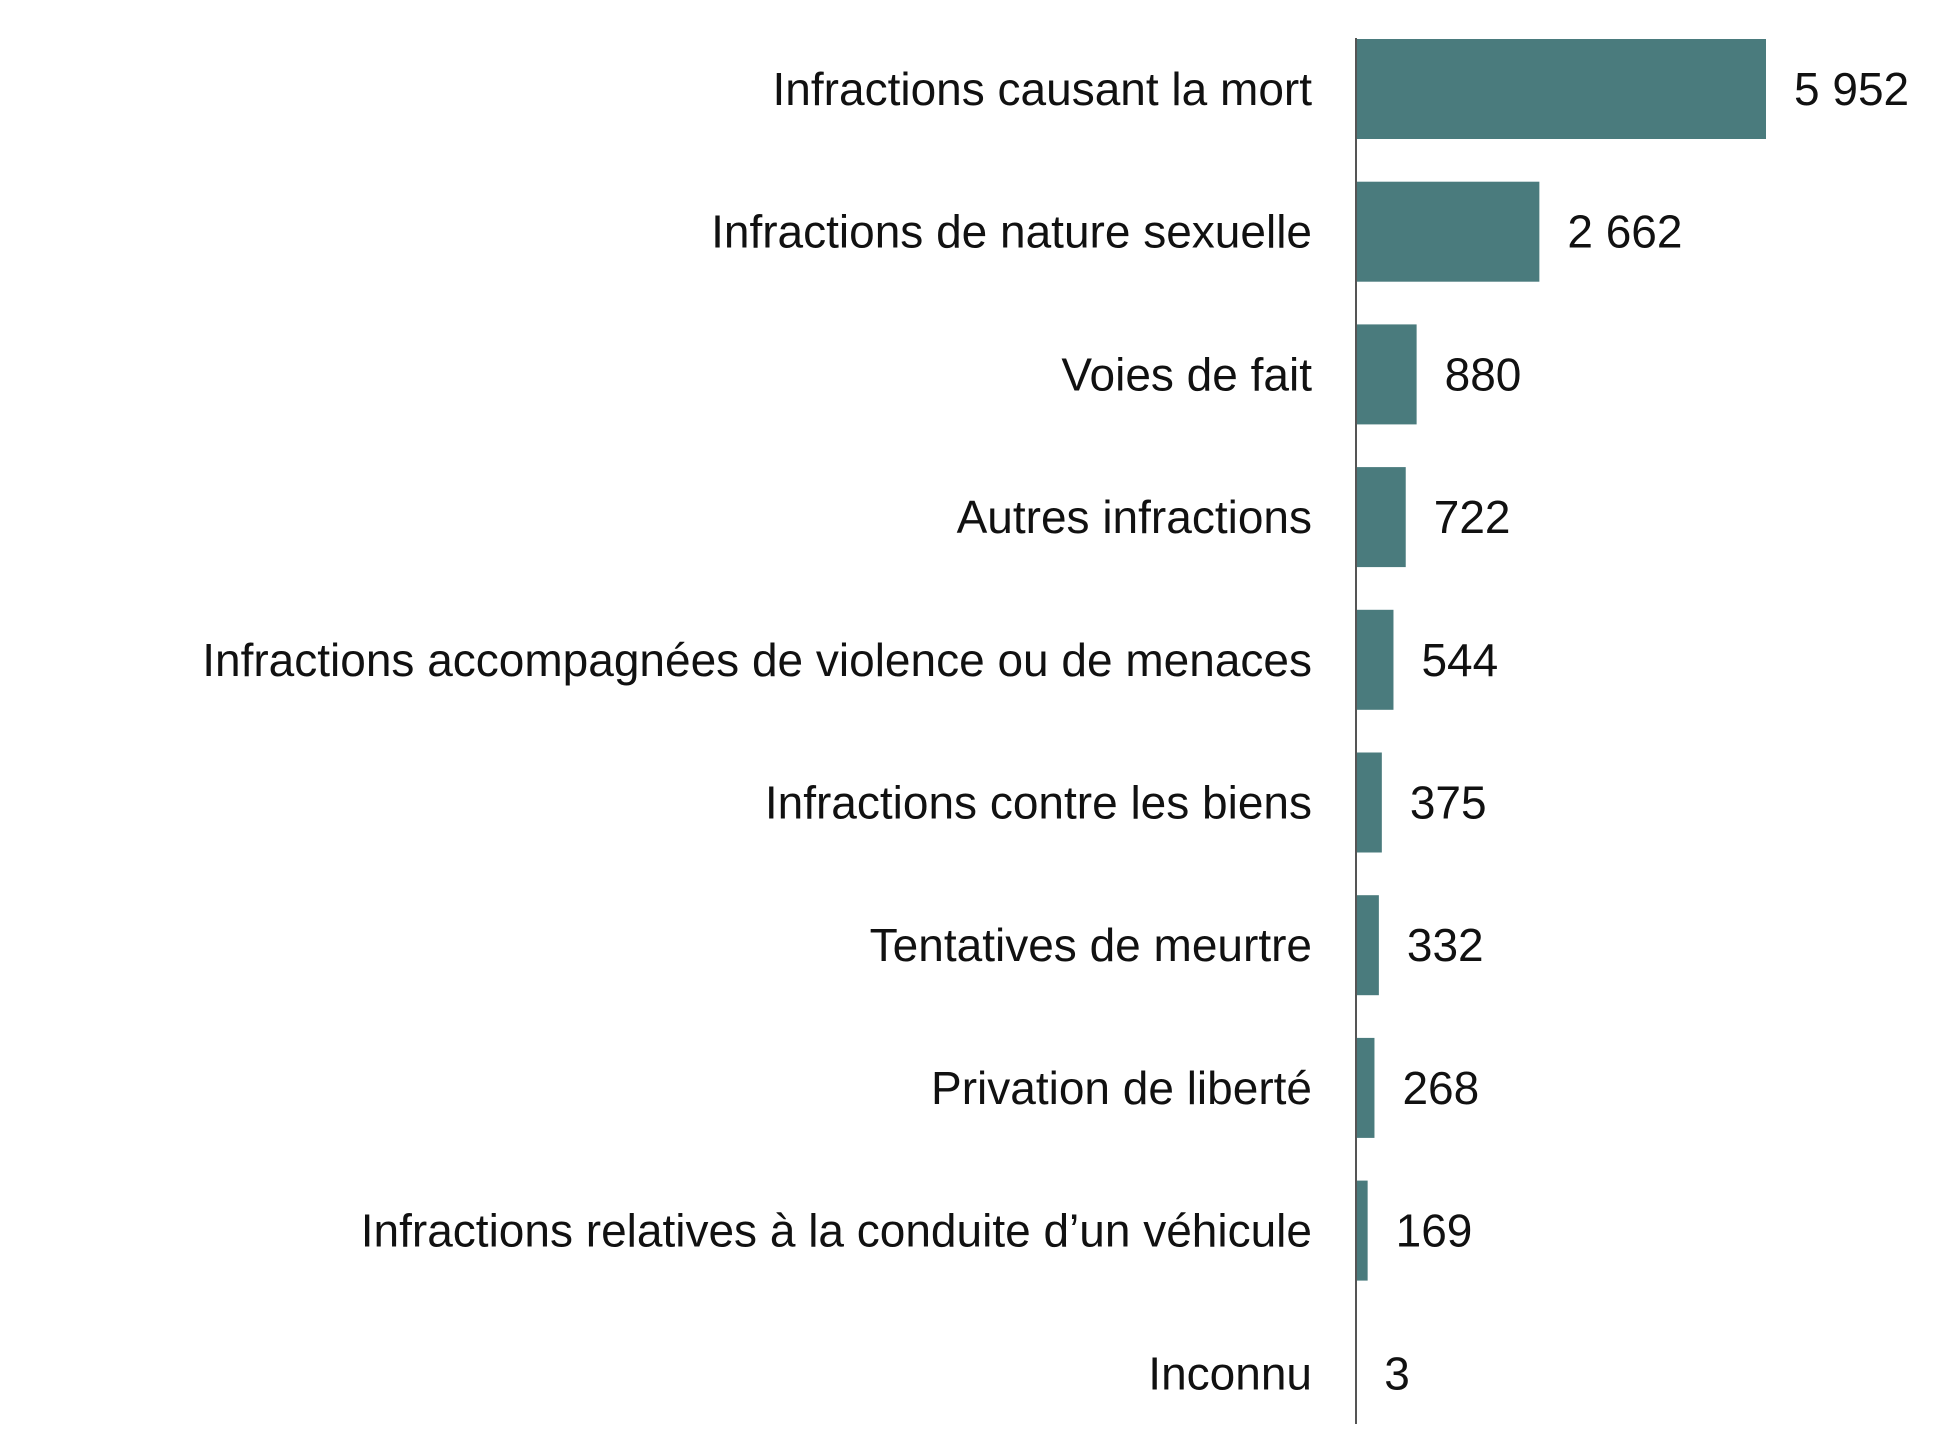 Image resolution: width=1950 pixels, height=1456 pixels. Describe the element at coordinates (1851, 89) in the screenshot. I see `value-label: 5 952` at that location.